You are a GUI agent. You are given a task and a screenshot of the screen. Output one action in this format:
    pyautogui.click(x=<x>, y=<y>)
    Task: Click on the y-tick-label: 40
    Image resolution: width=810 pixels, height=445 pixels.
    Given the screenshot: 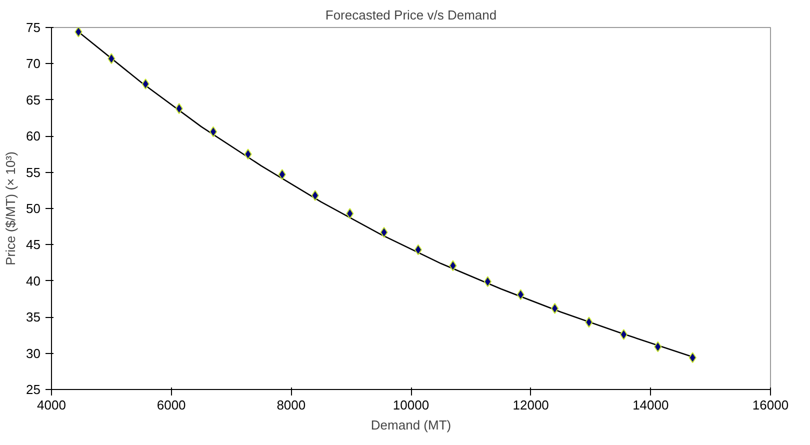 What is the action you would take?
    pyautogui.click(x=33, y=280)
    